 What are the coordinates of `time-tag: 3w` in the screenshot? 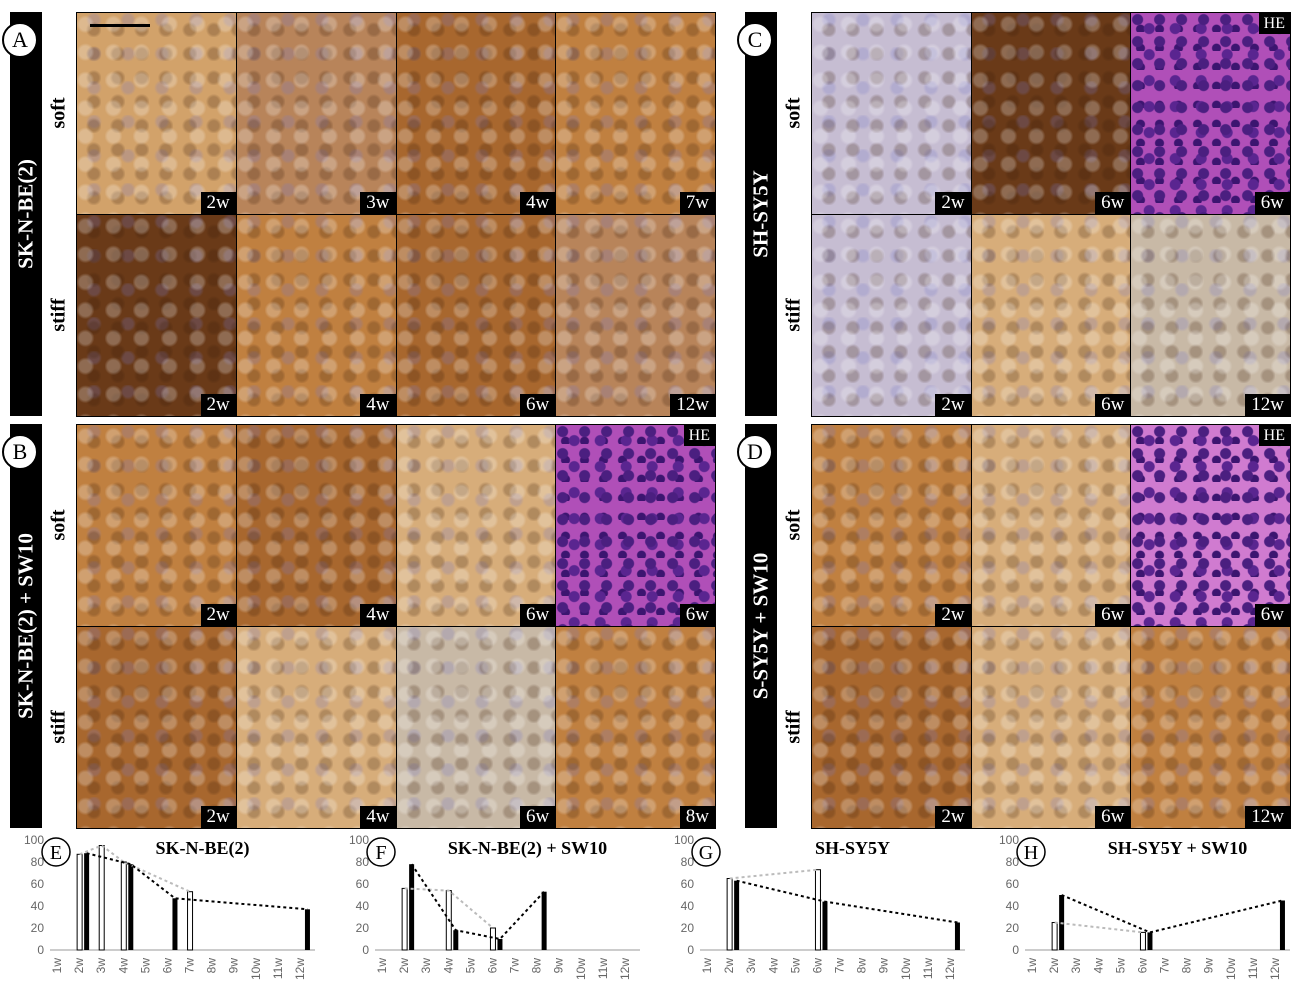 It's located at (378, 203).